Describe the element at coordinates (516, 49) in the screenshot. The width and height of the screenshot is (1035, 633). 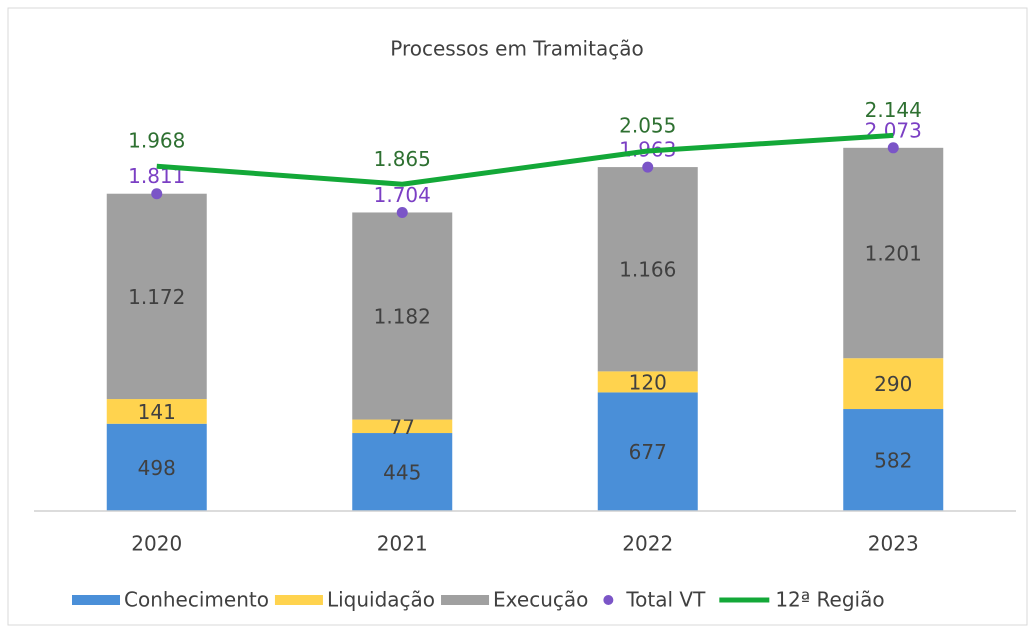
I see `chart-title: Processos em Tramitação` at that location.